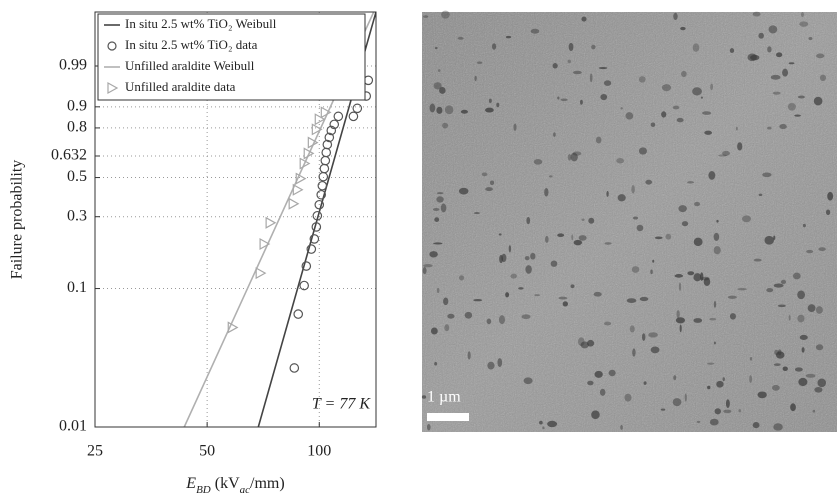  What do you see at coordinates (77, 215) in the screenshot?
I see `y-tick-label: 0.3` at bounding box center [77, 215].